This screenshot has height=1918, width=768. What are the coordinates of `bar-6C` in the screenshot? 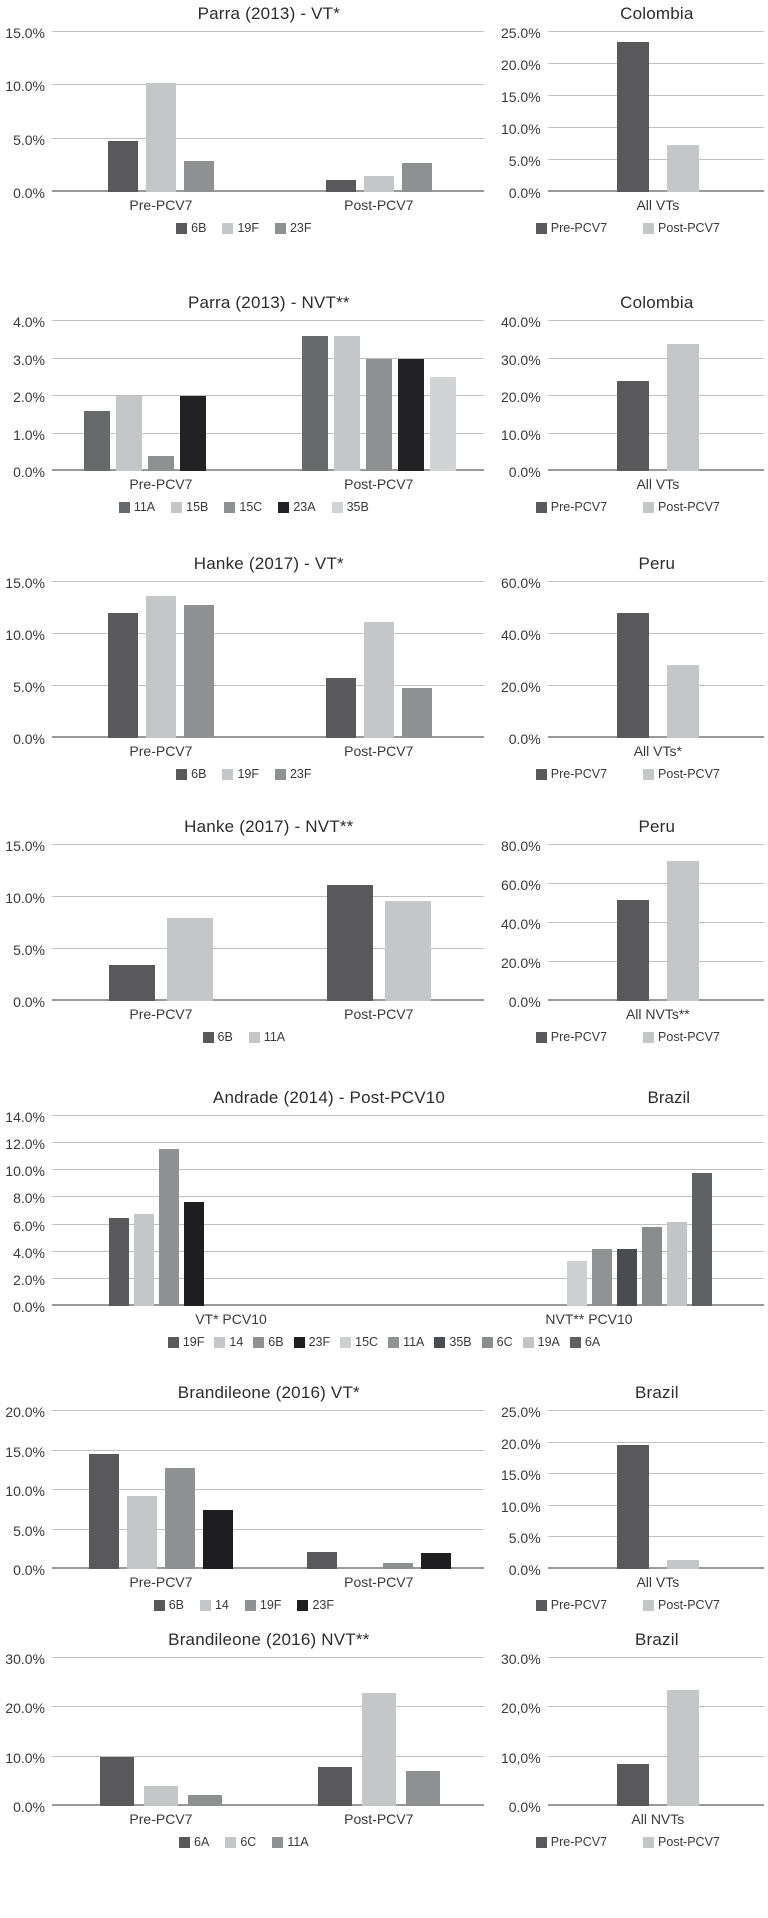 It's located at (651, 1266).